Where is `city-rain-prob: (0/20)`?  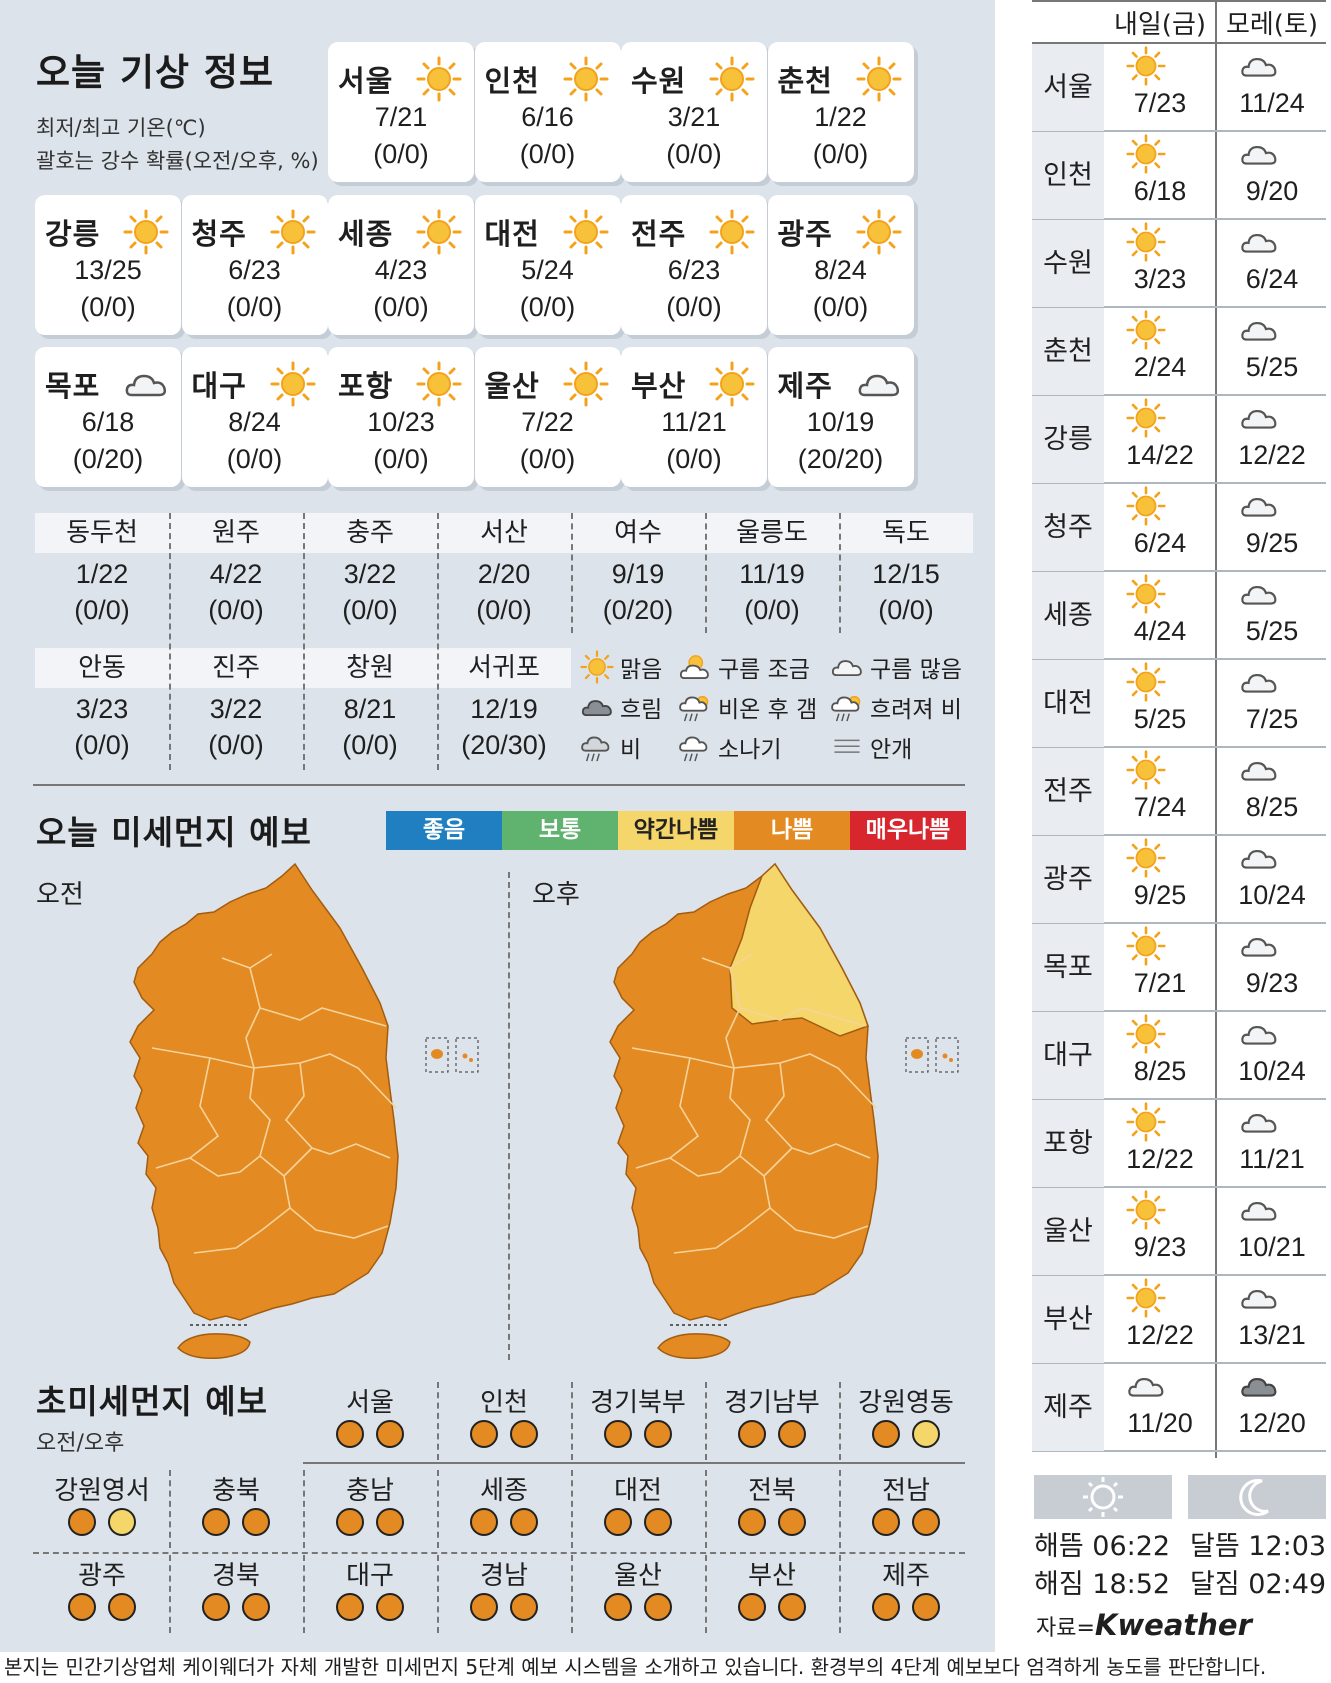
city-rain-prob: (0/20) is located at coordinates (108, 459).